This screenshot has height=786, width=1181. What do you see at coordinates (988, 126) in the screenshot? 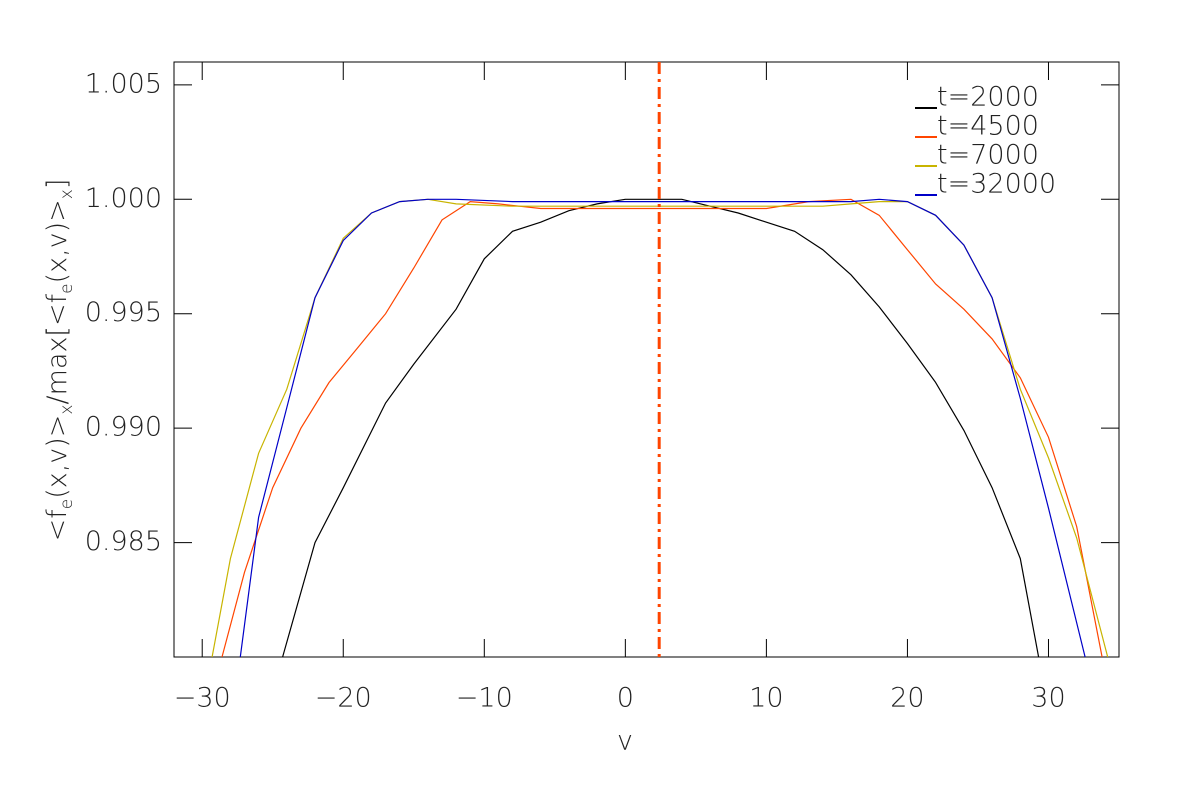
I see `legend-label: t=4500` at bounding box center [988, 126].